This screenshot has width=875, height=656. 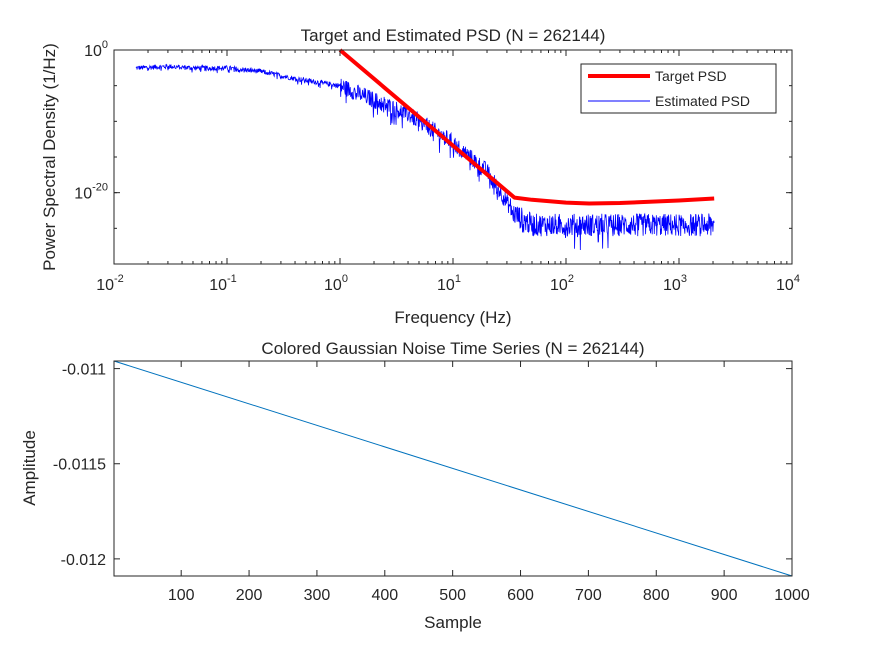 What do you see at coordinates (588, 595) in the screenshot?
I see `ts-xtick-label: 700` at bounding box center [588, 595].